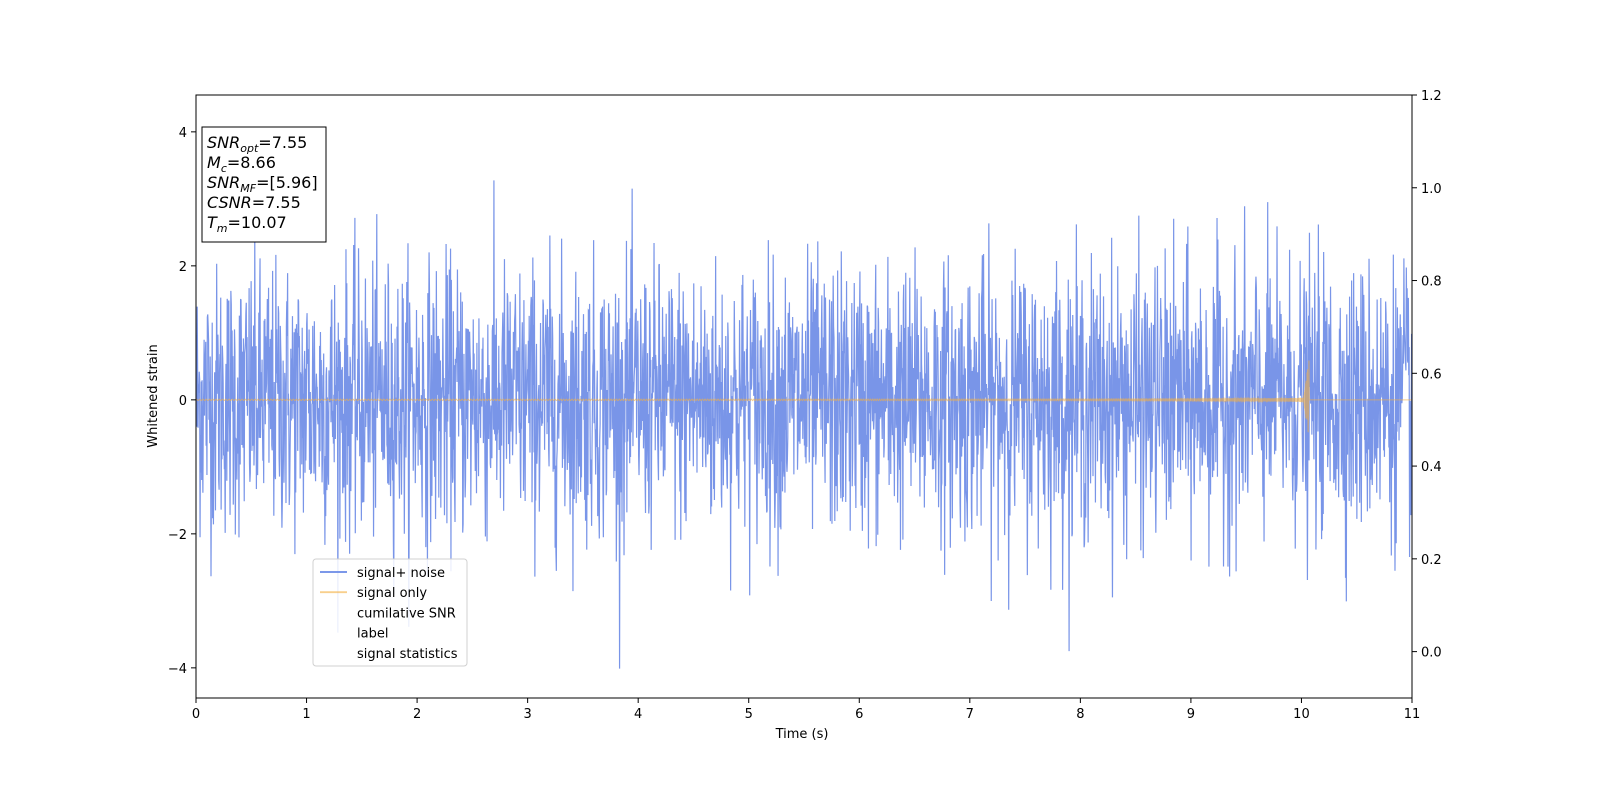 This screenshot has height=800, width=1600. Describe the element at coordinates (306, 714) in the screenshot. I see `x-tick-label: 1` at that location.